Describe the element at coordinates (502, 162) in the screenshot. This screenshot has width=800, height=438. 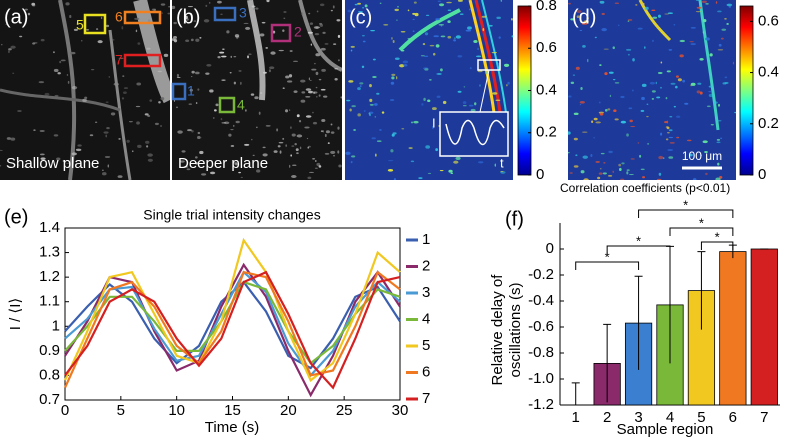
I see `inset-x-label: t` at that location.